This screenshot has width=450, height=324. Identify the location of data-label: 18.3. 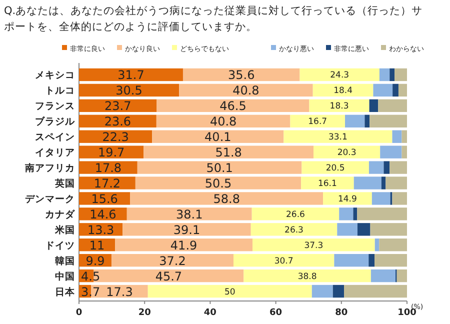
(339, 107).